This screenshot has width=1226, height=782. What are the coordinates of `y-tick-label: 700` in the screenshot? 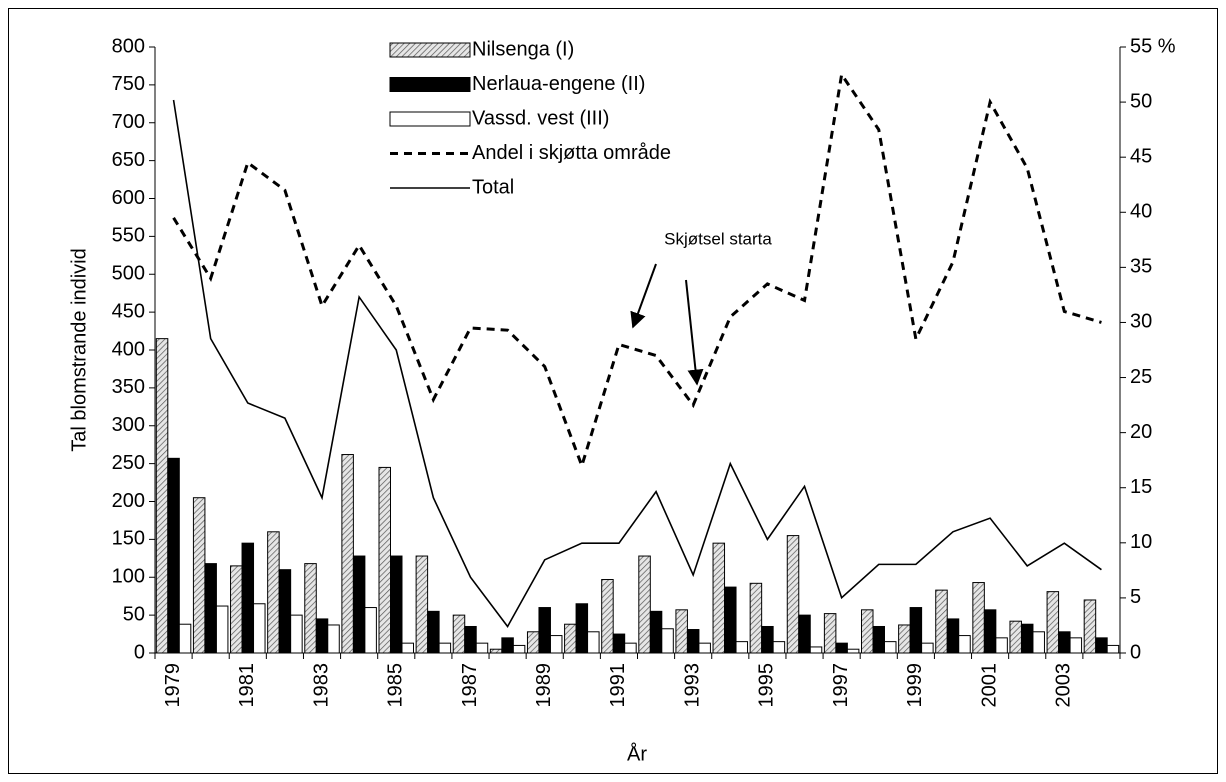 It's located at (128, 122).